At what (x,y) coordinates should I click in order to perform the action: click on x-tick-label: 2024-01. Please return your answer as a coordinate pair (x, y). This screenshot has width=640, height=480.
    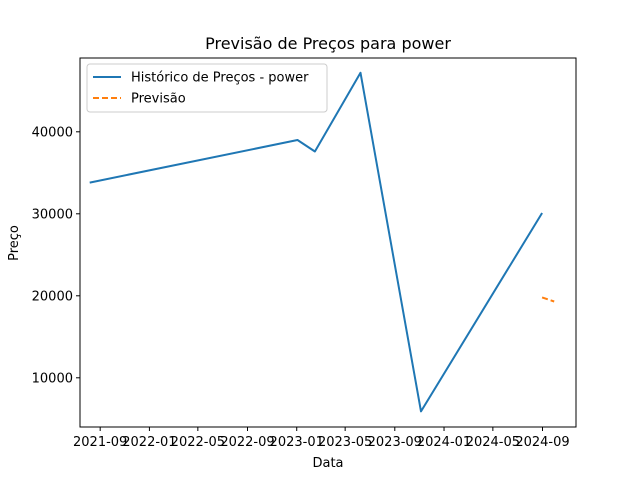
    Looking at the image, I should click on (444, 442).